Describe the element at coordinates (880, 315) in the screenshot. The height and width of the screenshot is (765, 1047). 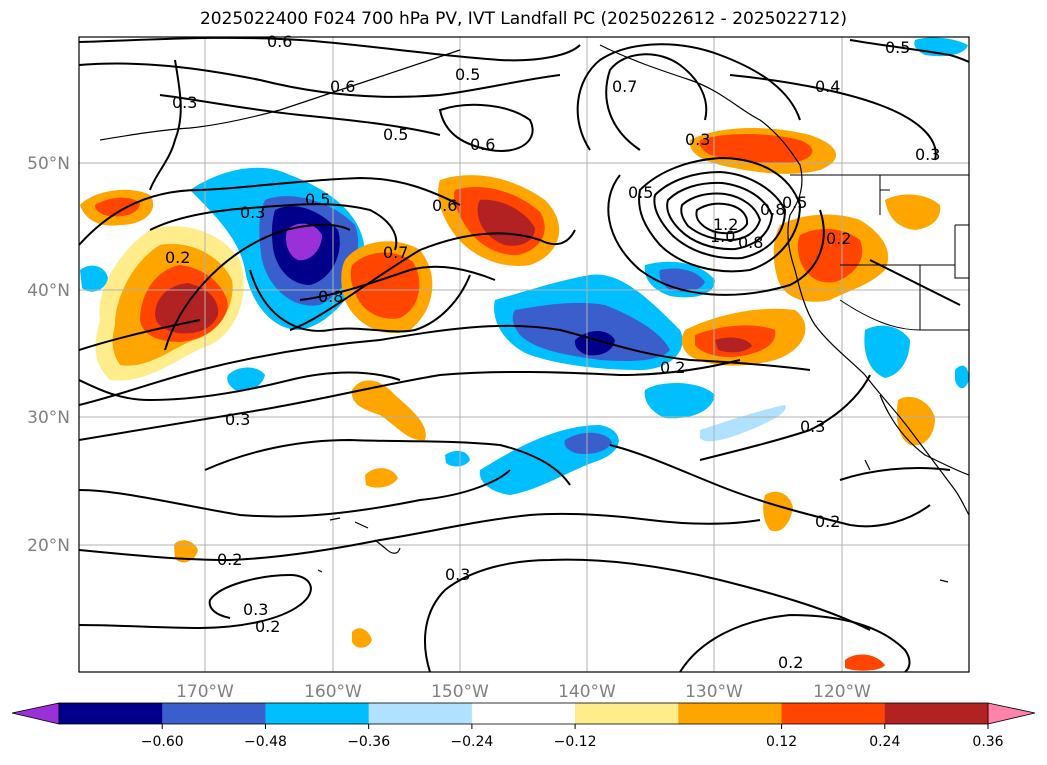
I see `border-line` at that location.